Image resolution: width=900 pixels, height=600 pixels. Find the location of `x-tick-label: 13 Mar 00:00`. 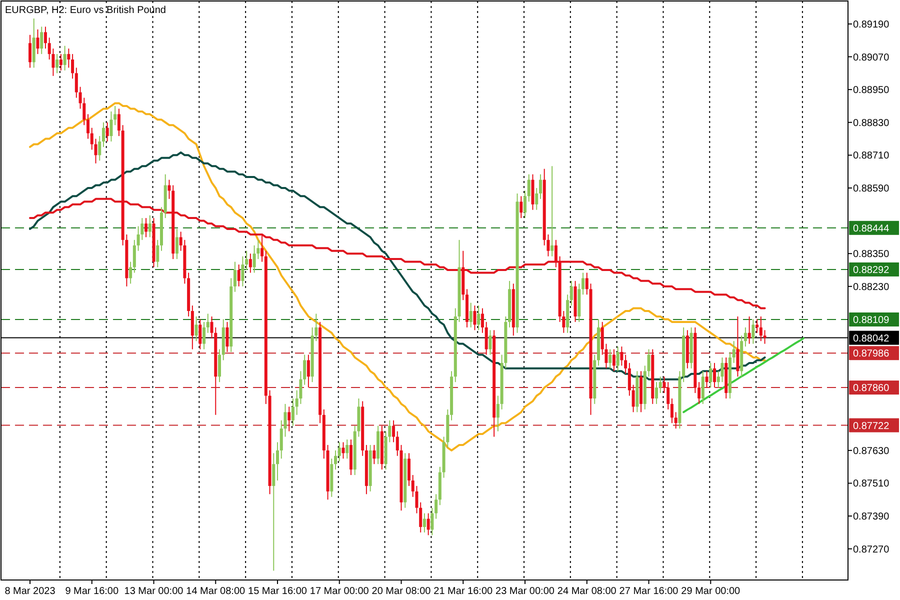

x-tick-label: 13 Mar 00:00 is located at coordinates (154, 591).